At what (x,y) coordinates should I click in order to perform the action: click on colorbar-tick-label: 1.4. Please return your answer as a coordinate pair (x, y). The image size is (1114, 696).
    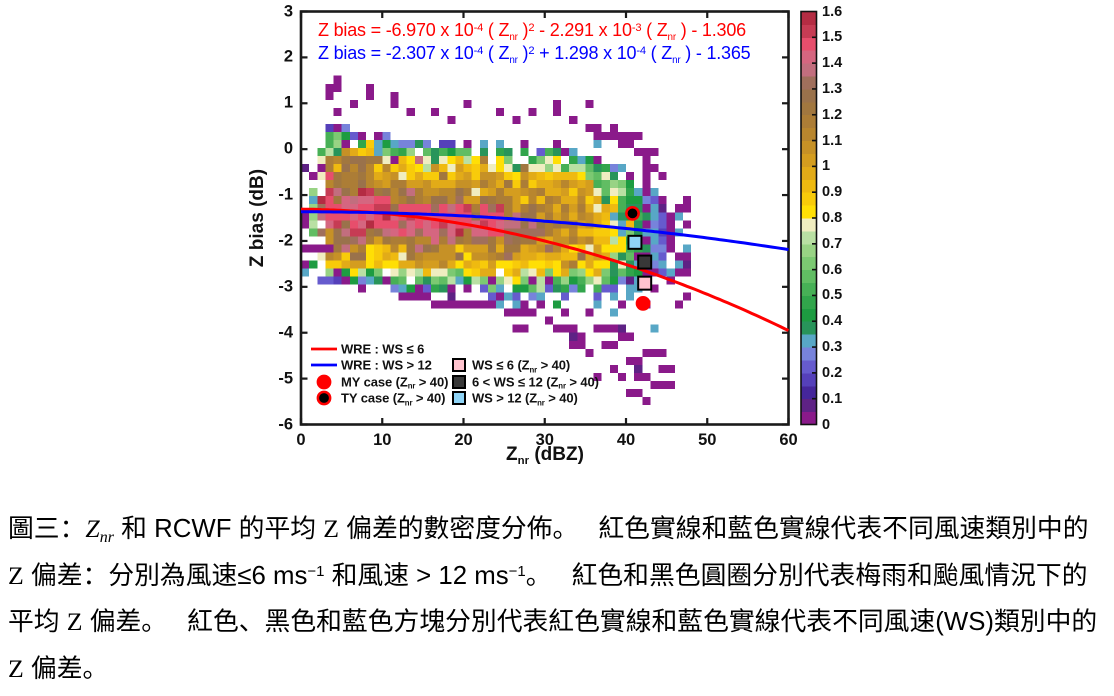
    Looking at the image, I should click on (832, 63).